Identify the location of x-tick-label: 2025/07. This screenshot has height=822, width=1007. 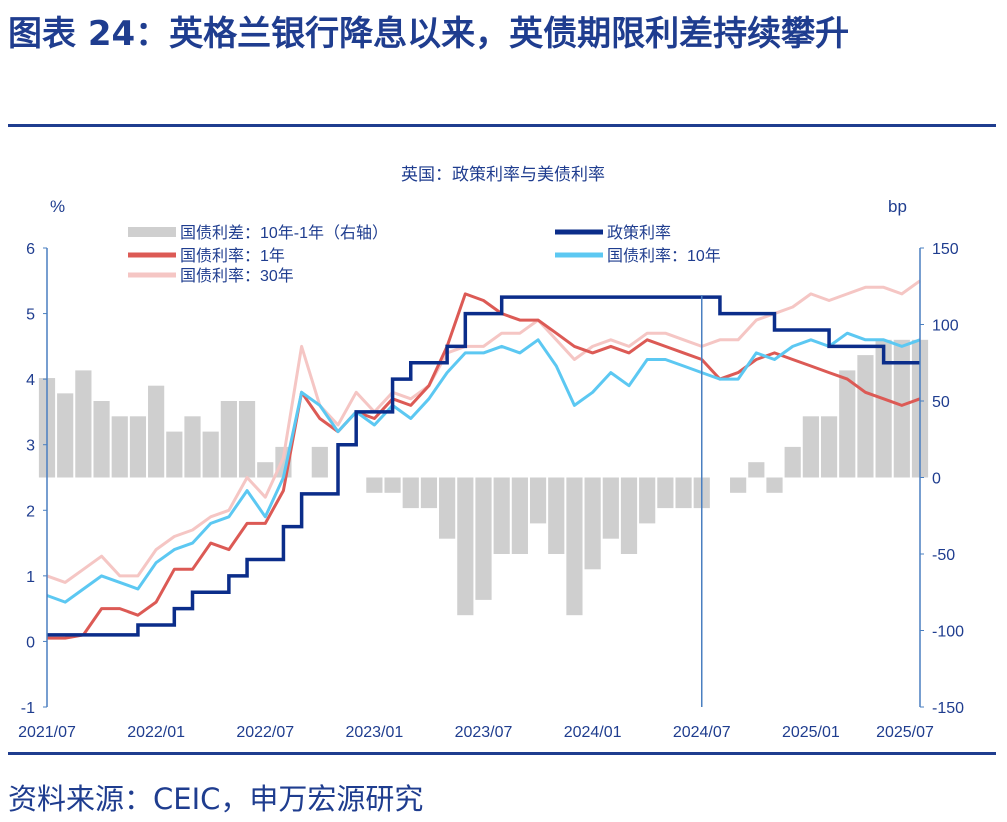
(905, 732).